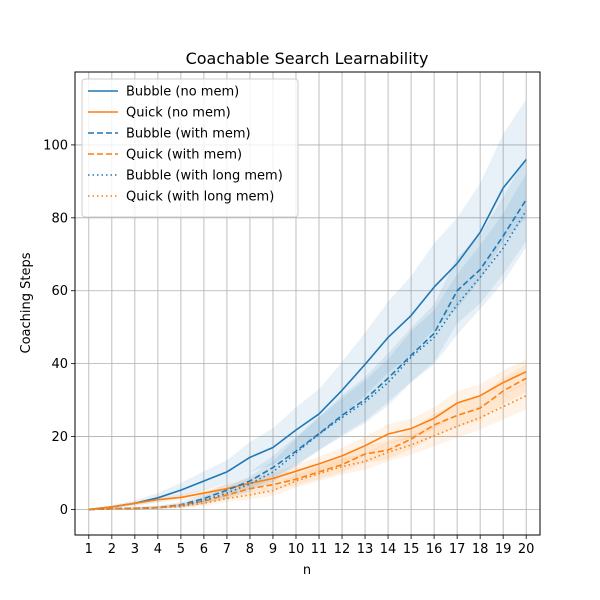  What do you see at coordinates (204, 176) in the screenshot?
I see `legend-label-bubble-with-long-mem: Bubble (with long mem)` at bounding box center [204, 176].